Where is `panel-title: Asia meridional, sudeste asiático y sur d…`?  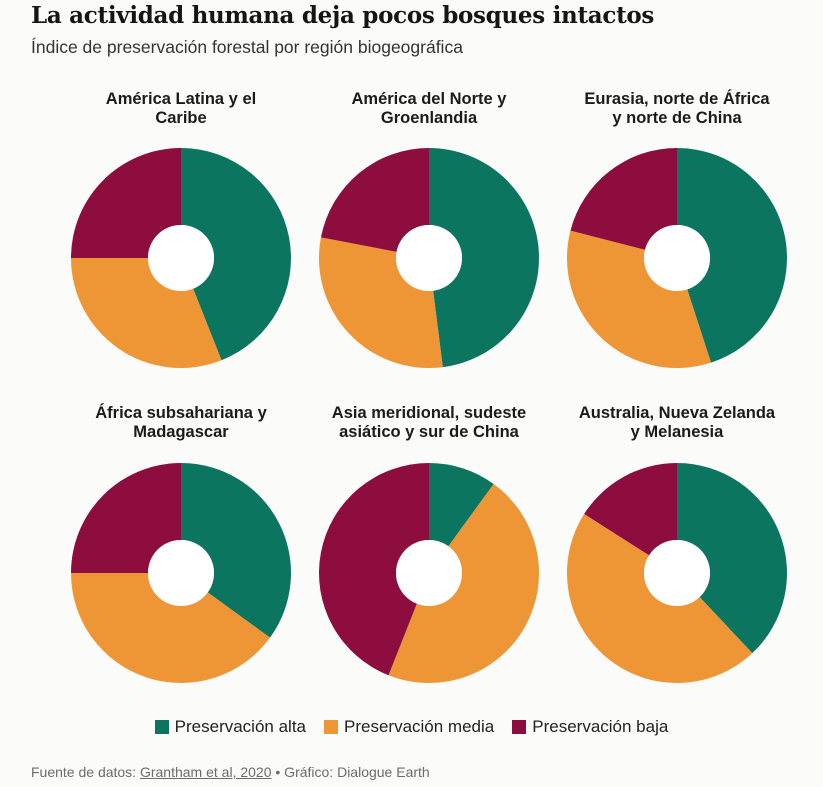
panel-title: Asia meridional, sudeste asiático y sur d… is located at coordinates (429, 423).